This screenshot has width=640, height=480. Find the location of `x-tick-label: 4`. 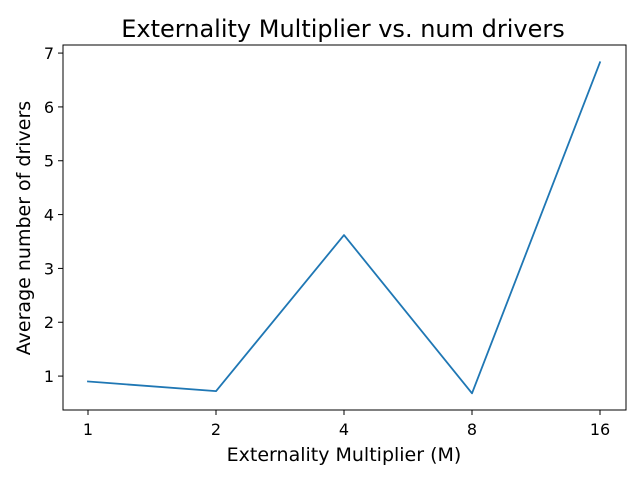

x-tick-label: 4 is located at coordinates (344, 429).